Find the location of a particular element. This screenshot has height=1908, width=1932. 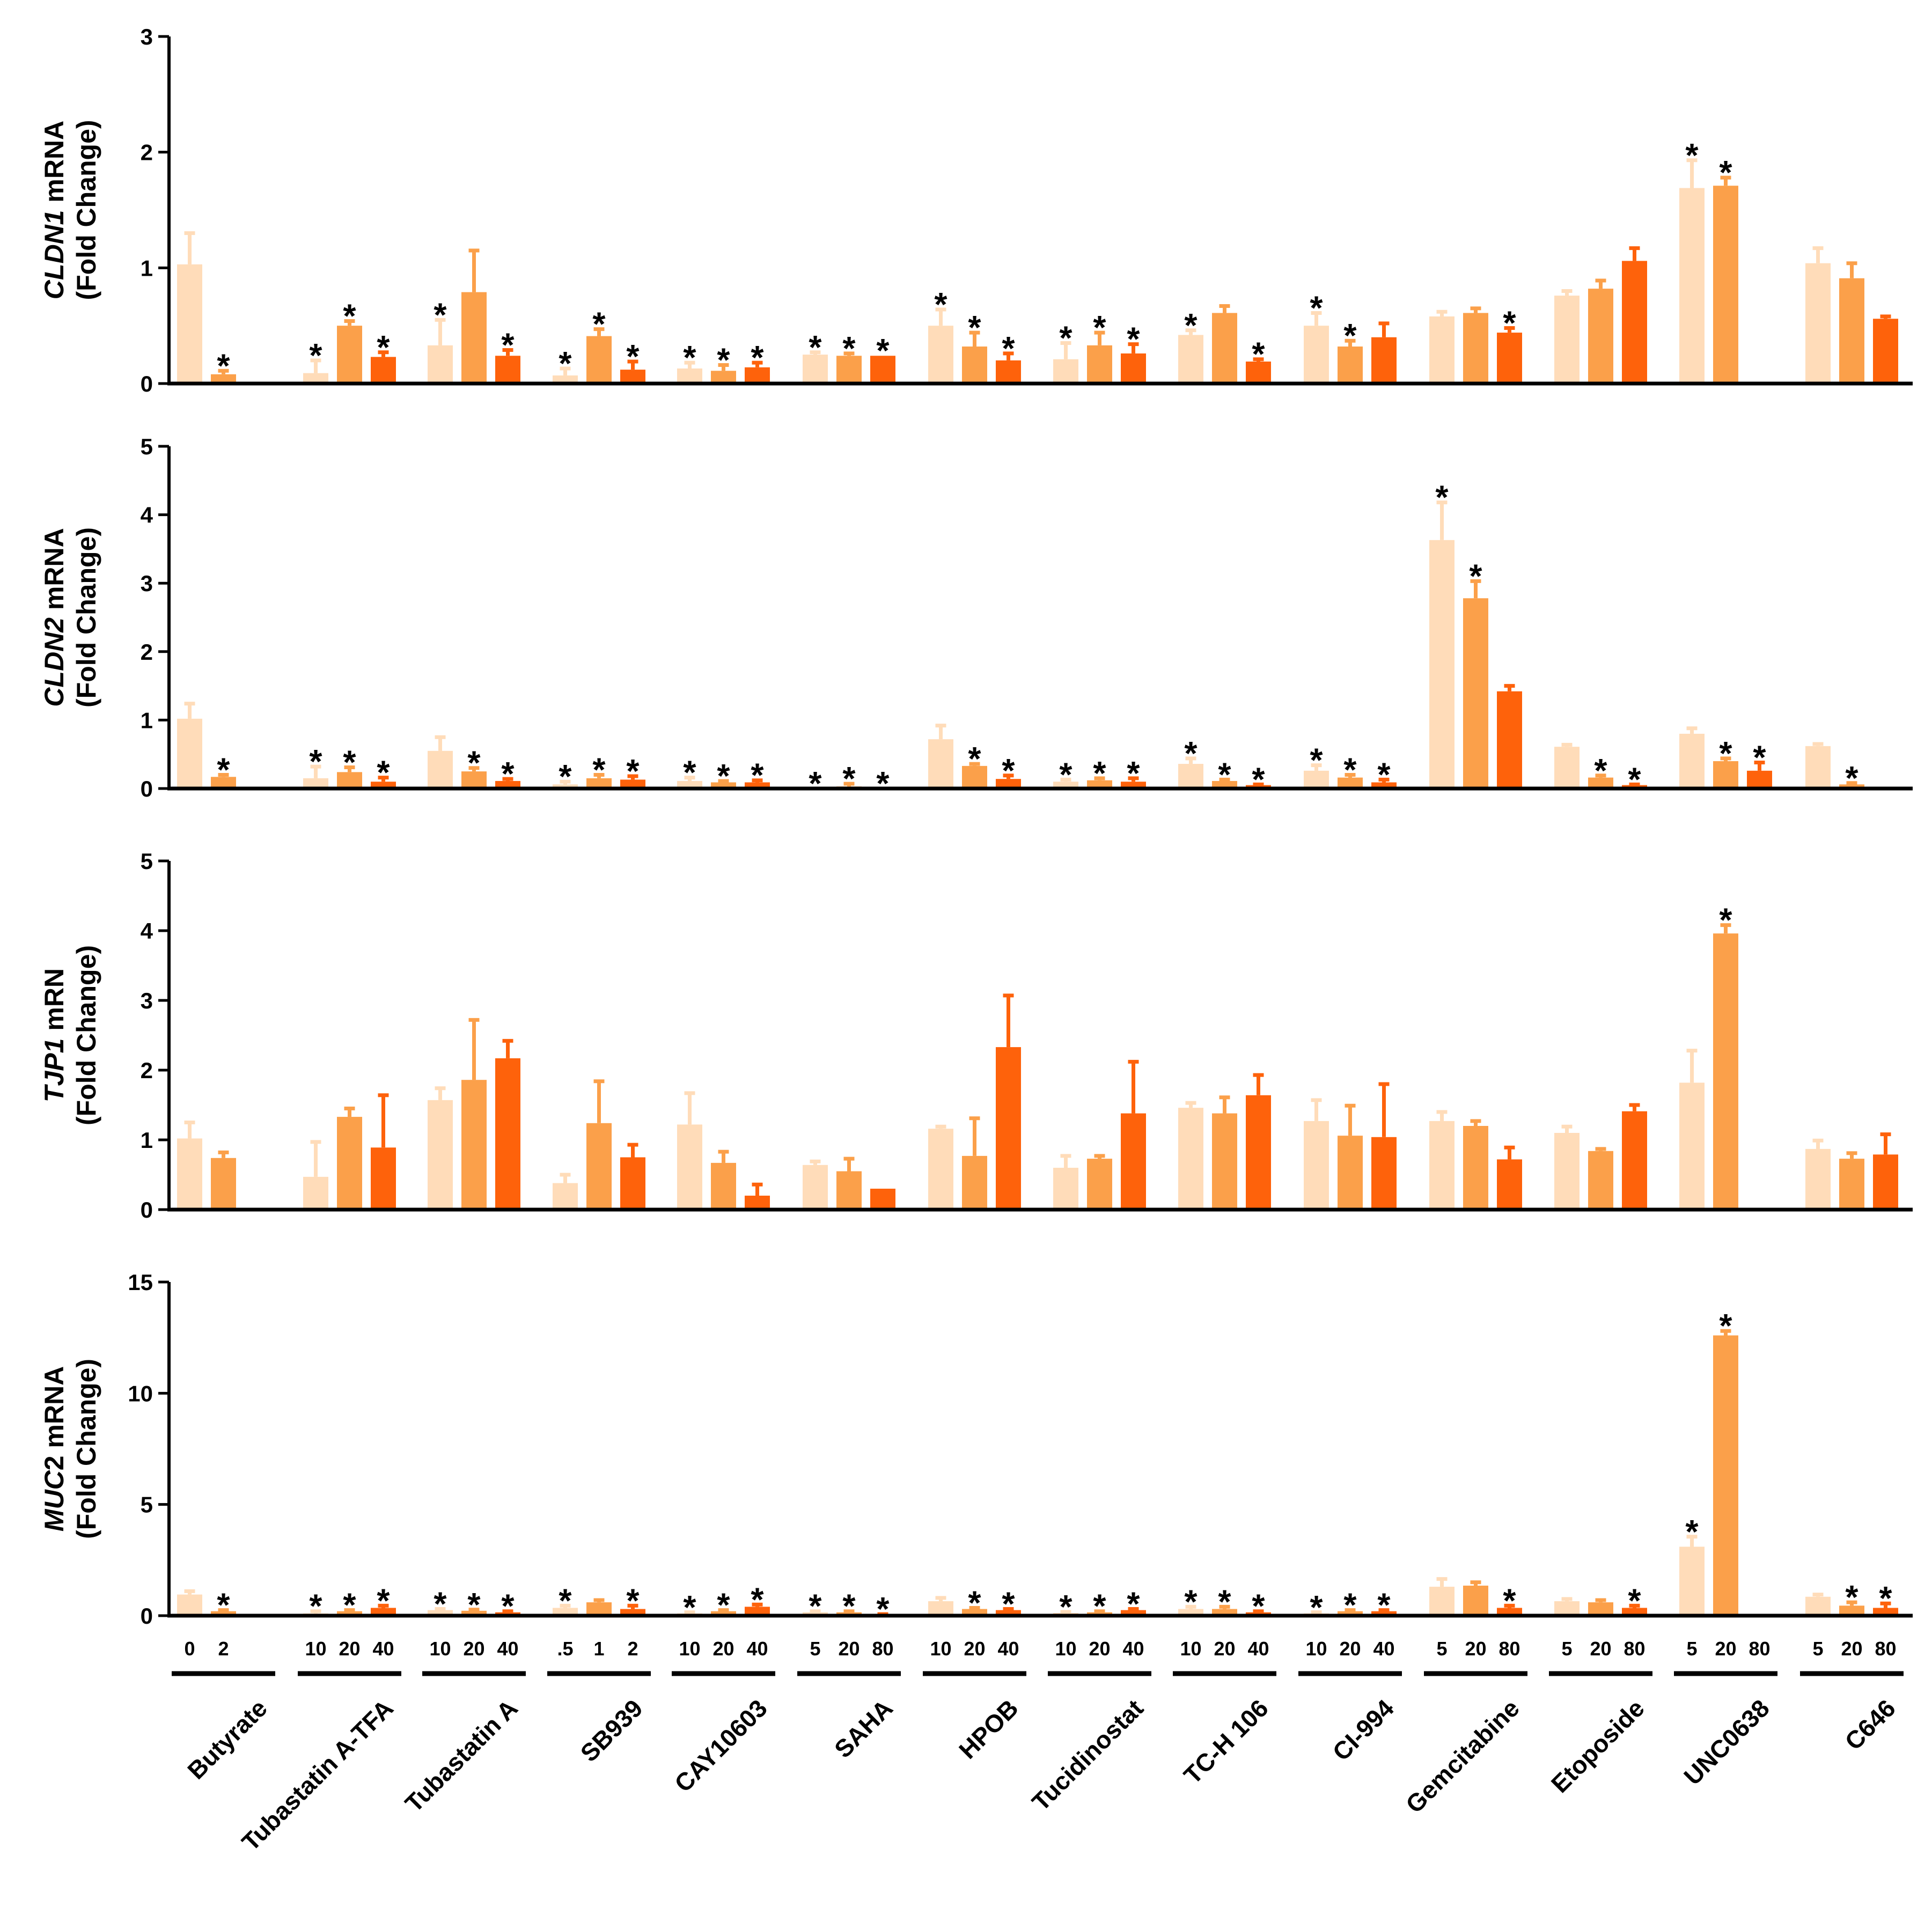

drug-label: TC-H 106 is located at coordinates (1226, 1741).